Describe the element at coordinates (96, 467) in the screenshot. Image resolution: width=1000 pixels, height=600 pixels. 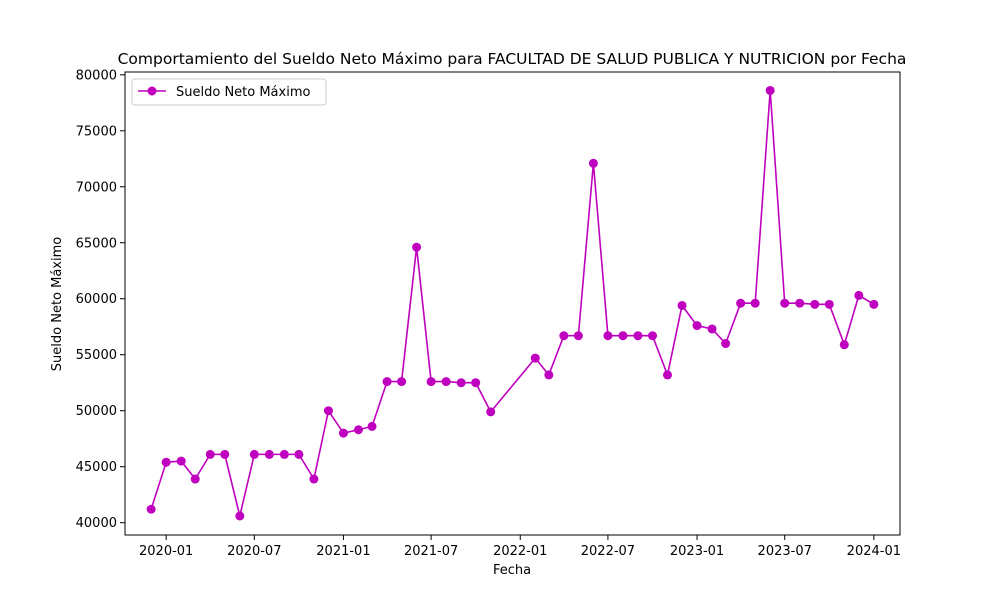
I see `y-tick-label: 45000` at that location.